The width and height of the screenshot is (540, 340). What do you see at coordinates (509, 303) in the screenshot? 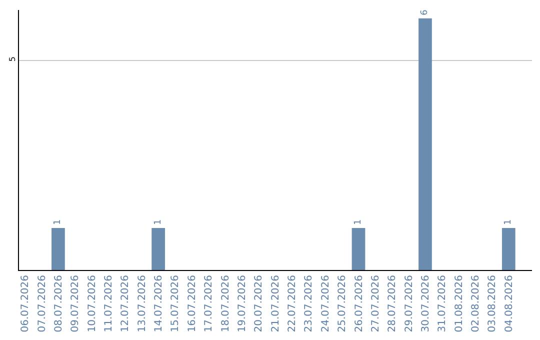
I see `x-tick-label: 04.08.2026` at bounding box center [509, 303].